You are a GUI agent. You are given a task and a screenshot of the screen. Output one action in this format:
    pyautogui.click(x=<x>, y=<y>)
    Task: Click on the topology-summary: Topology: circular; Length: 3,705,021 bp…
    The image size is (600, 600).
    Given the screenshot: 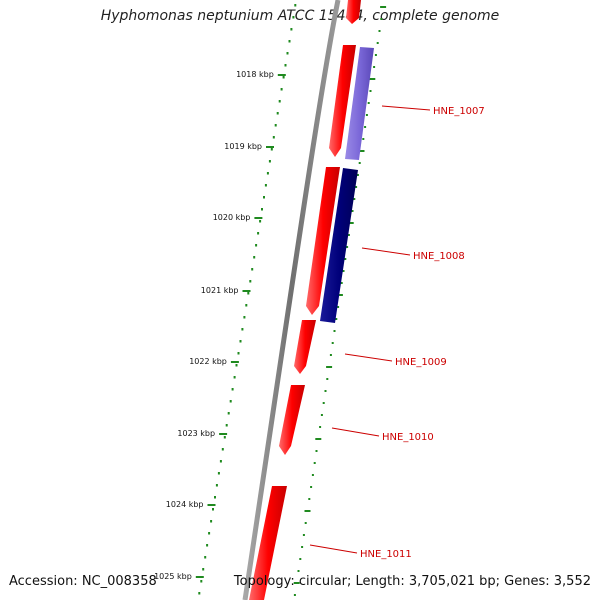 What is the action you would take?
    pyautogui.click(x=412, y=581)
    